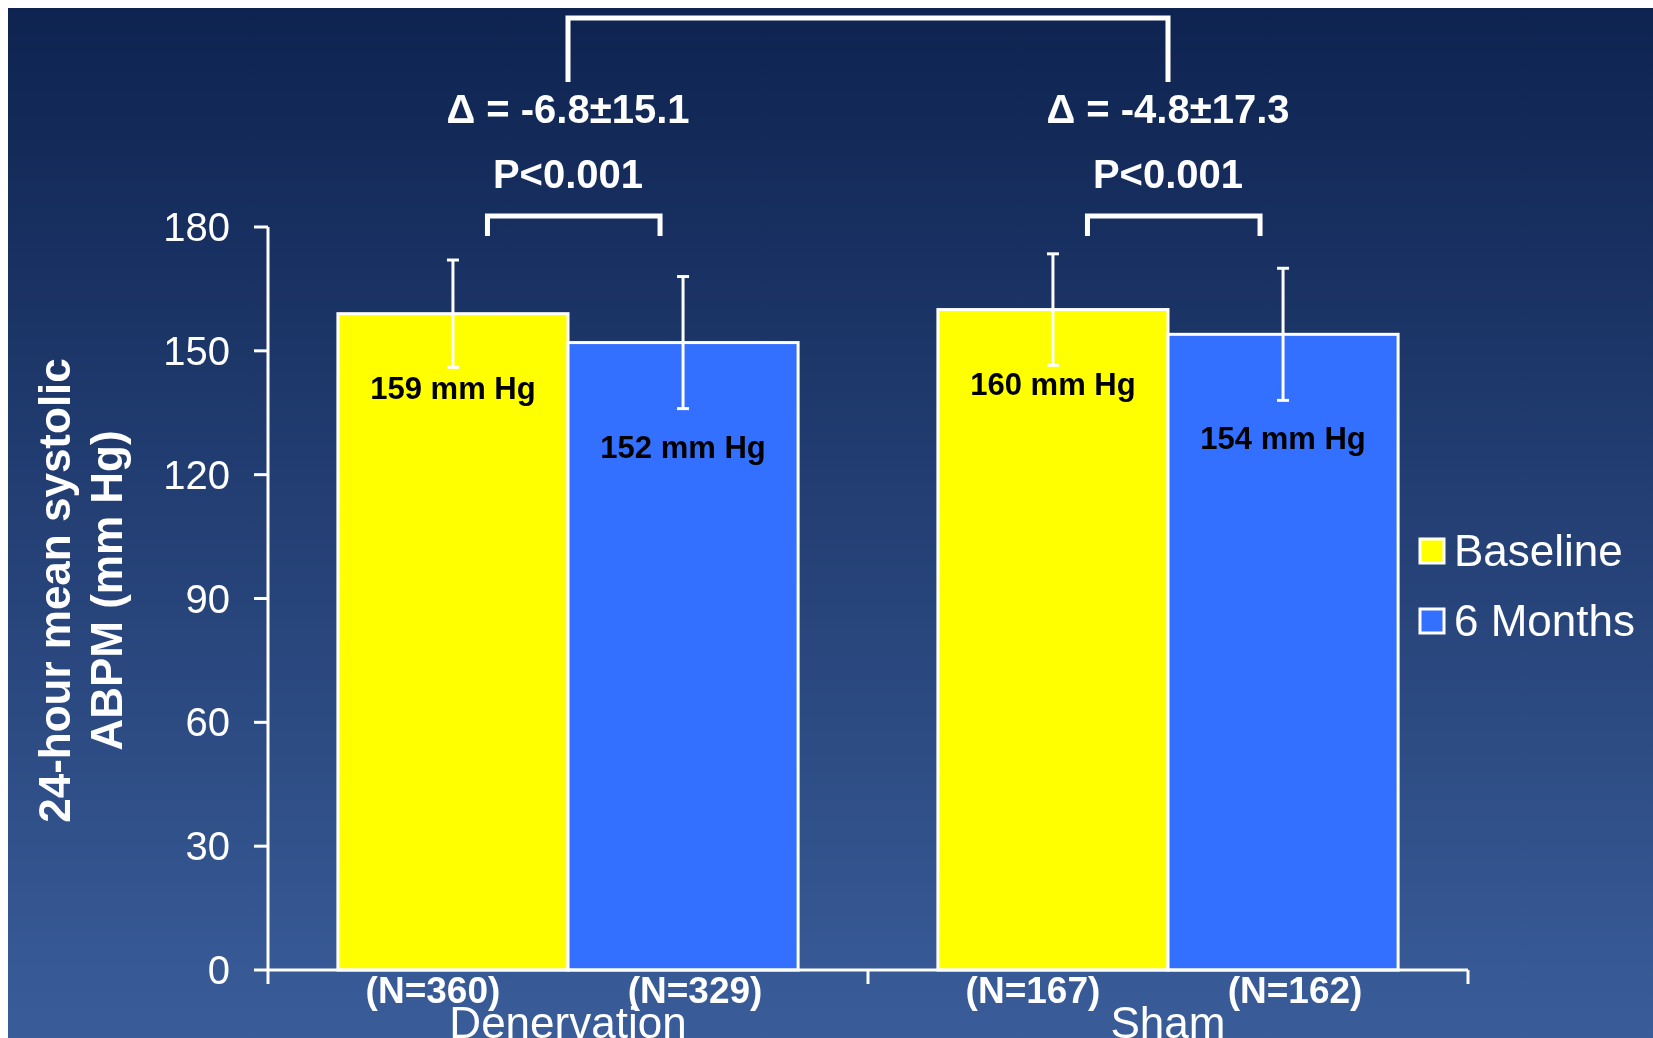  What do you see at coordinates (207, 846) in the screenshot?
I see `y-tick-label: 30` at bounding box center [207, 846].